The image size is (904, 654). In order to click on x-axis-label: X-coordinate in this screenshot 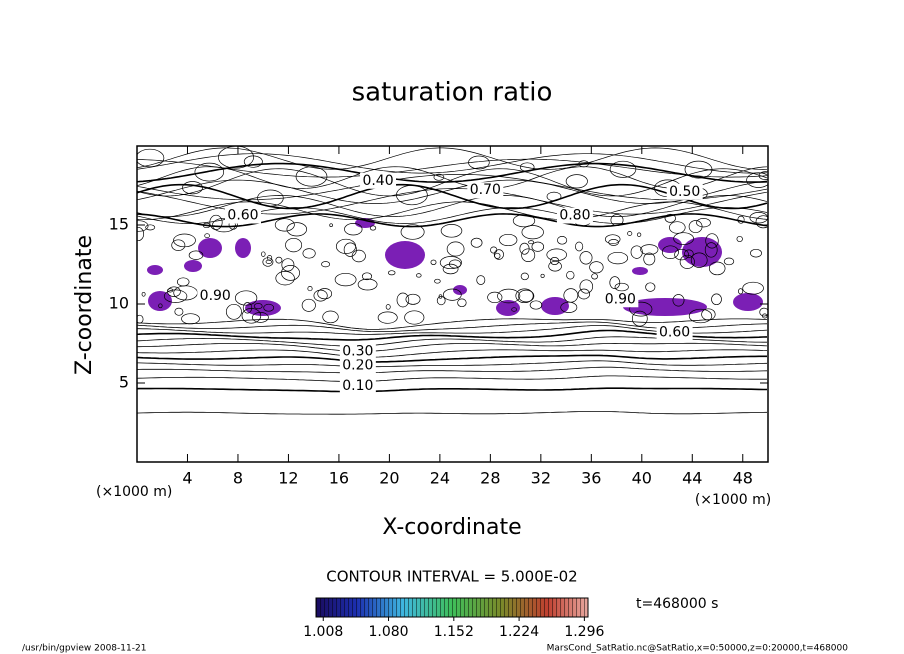, I will do `click(451, 527)`.